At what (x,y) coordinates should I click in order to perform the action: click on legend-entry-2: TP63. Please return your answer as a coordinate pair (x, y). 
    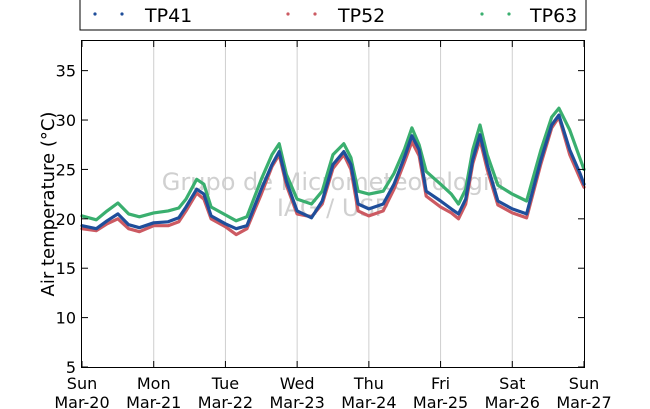
    Looking at the image, I should click on (528, 16).